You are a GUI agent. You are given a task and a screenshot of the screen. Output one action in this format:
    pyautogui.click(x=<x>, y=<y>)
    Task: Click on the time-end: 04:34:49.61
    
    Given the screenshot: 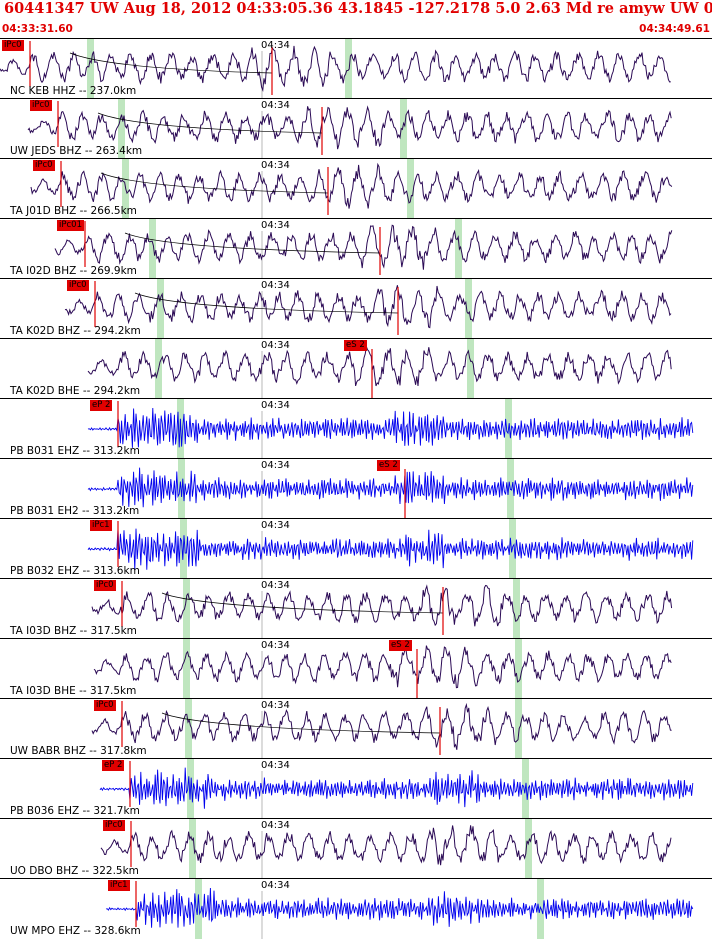 What is the action you would take?
    pyautogui.click(x=674, y=29)
    